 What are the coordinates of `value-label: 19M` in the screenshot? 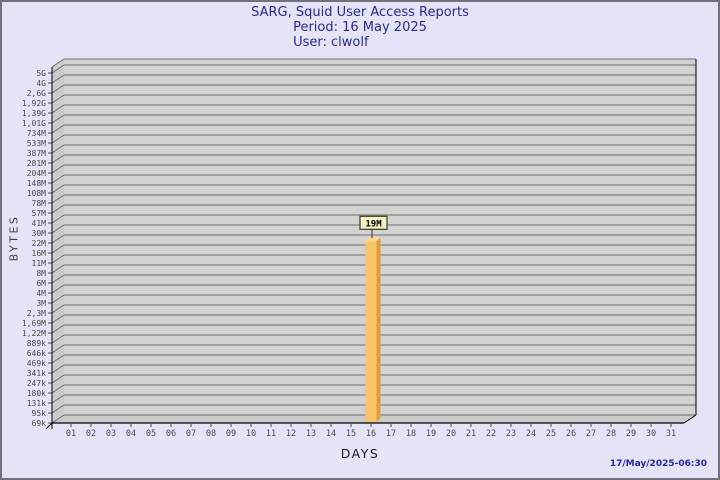 It's located at (373, 224).